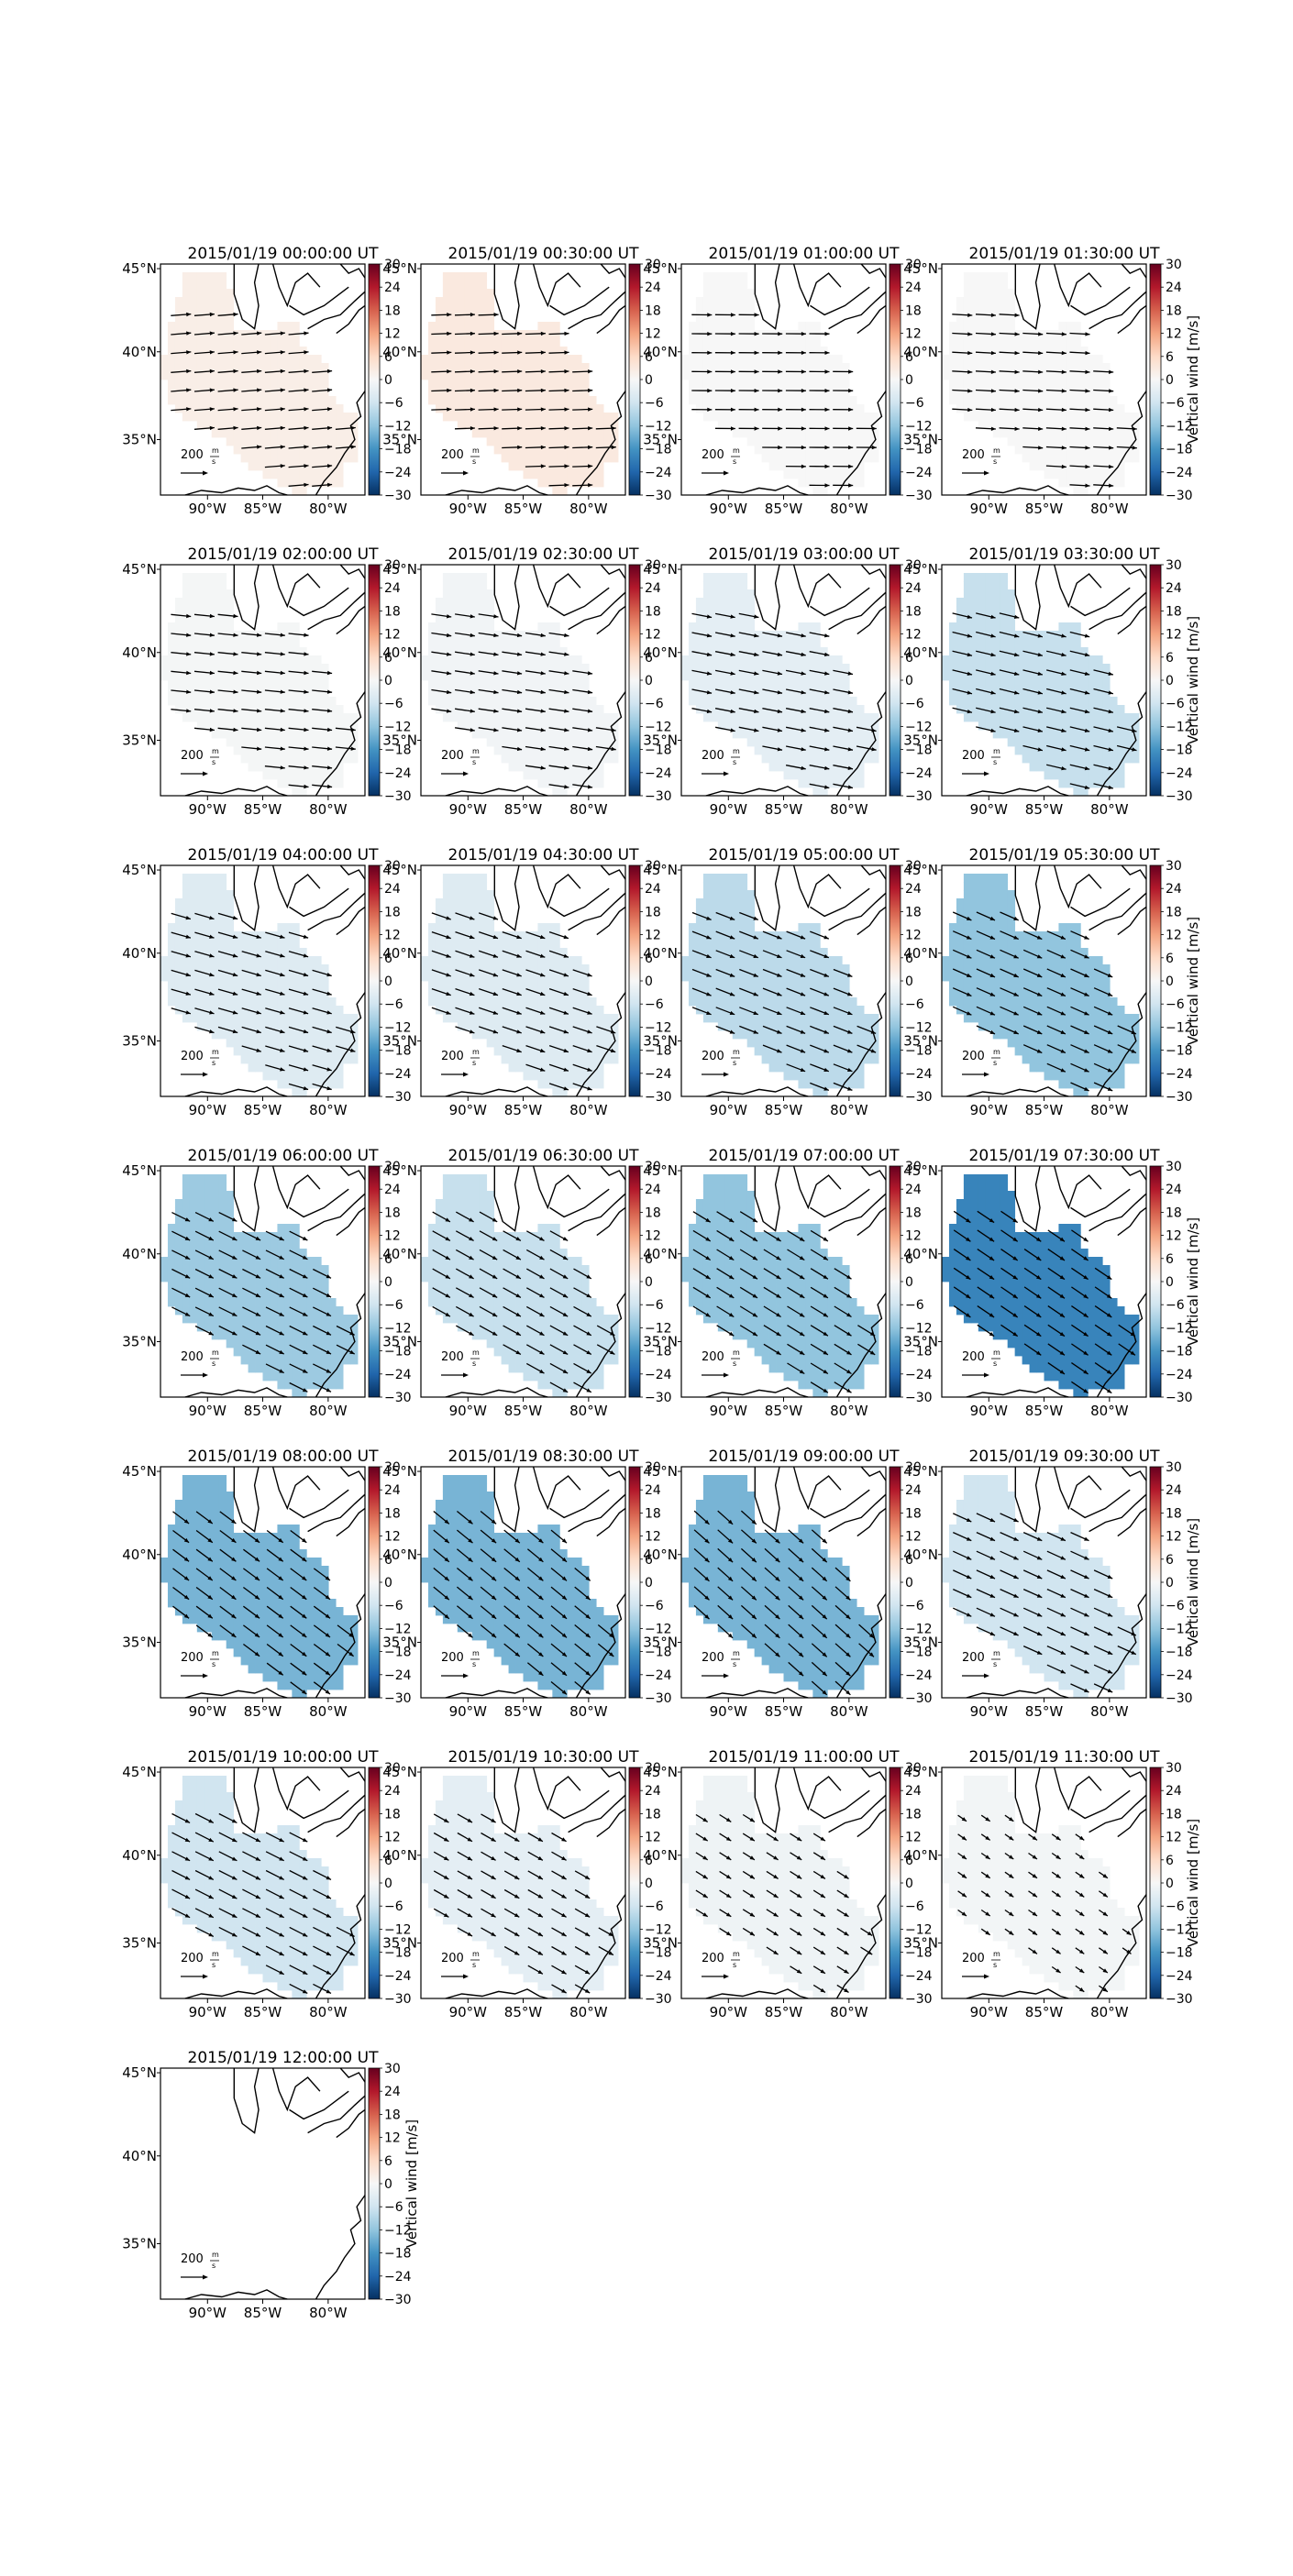 The width and height of the screenshot is (1293, 2576). I want to click on colorbar, so click(1155, 379).